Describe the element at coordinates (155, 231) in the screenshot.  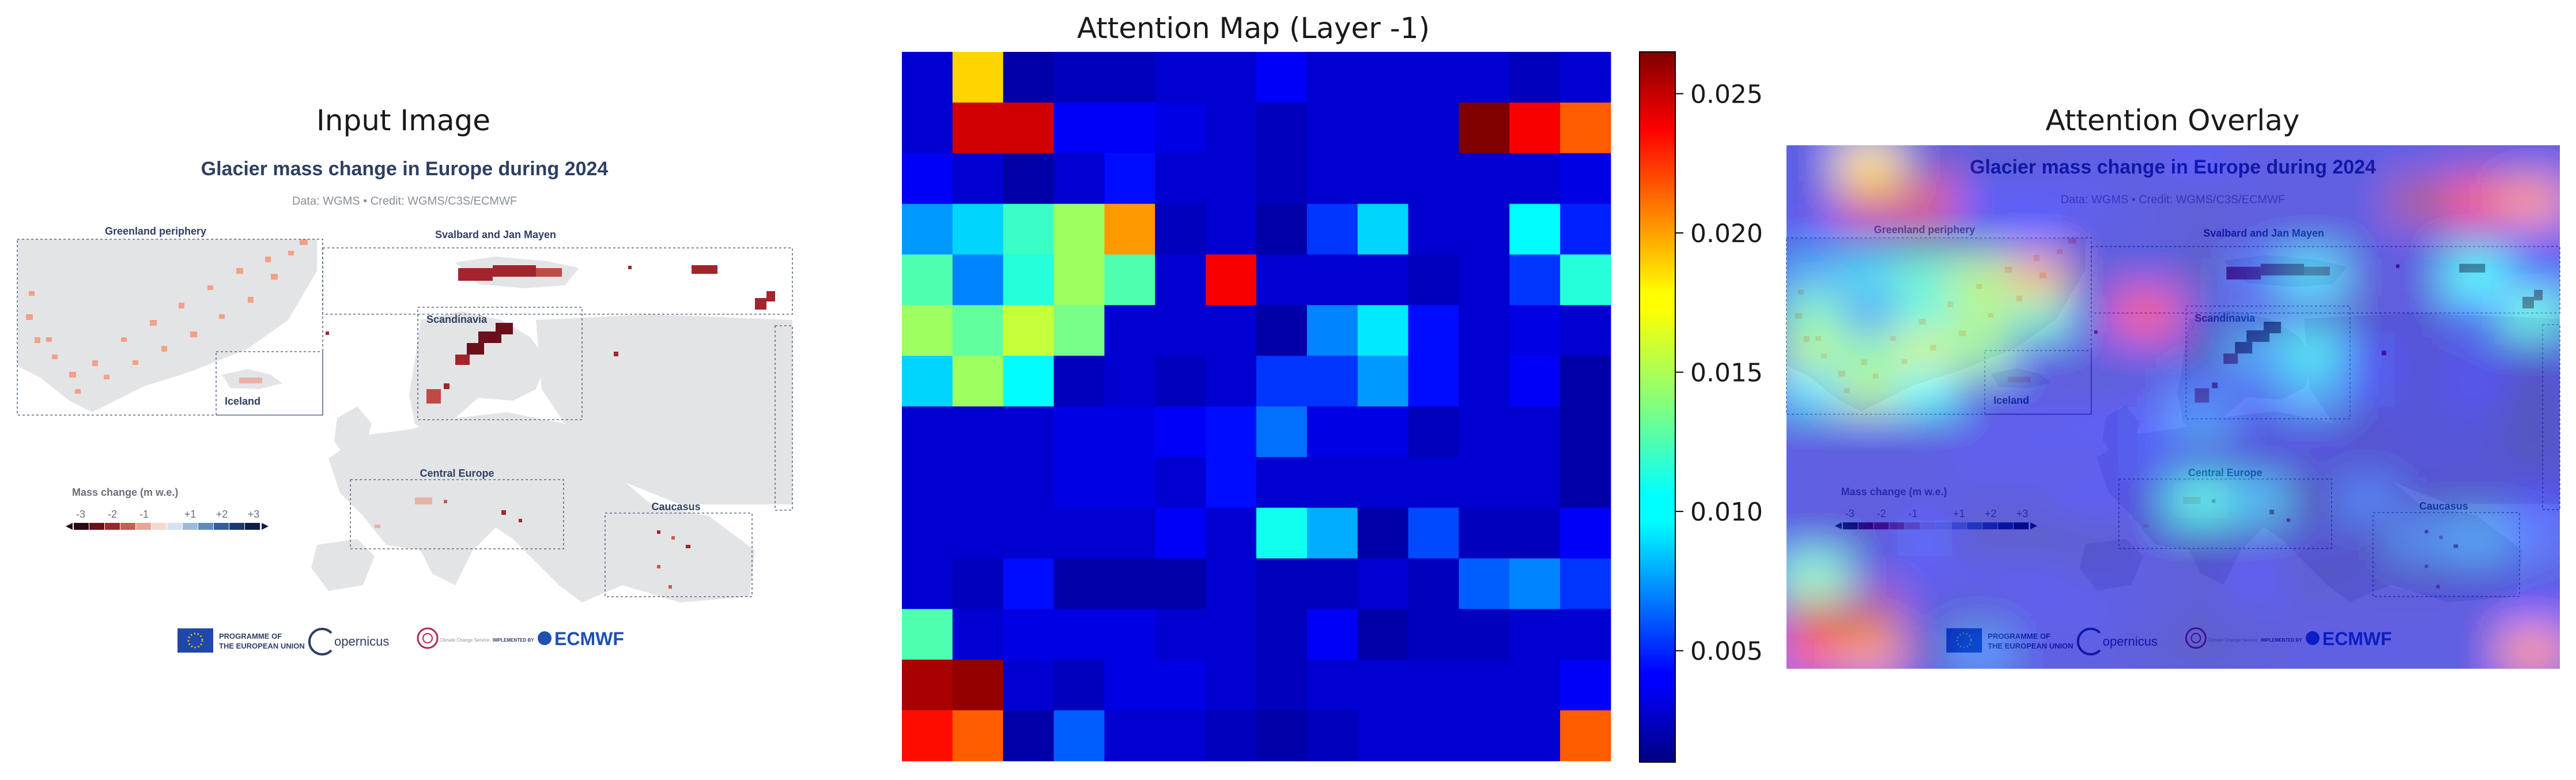
I see `label-greenland: Greenland periphery` at that location.